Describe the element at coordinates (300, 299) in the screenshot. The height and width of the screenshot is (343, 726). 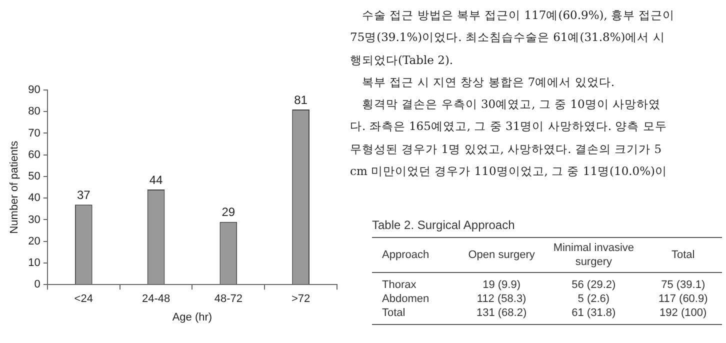
I see `x-tick-label: >72` at that location.